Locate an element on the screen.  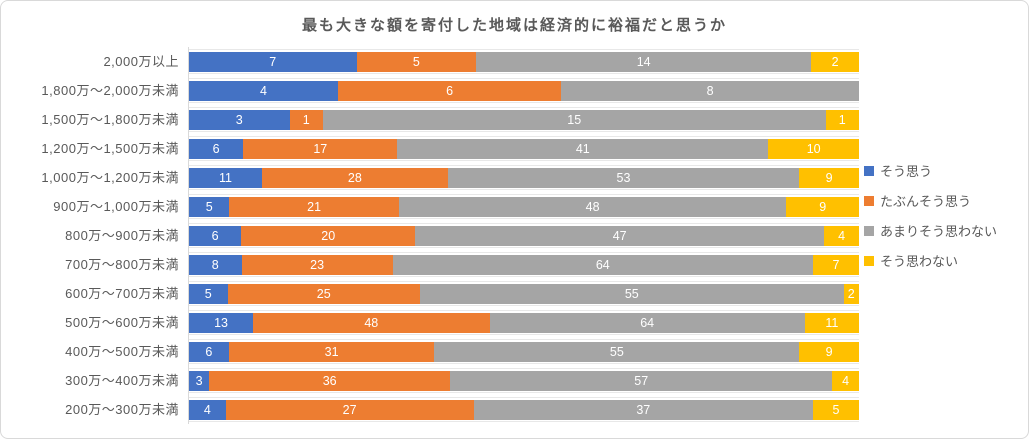
bar-row: 8 23 64 7 is located at coordinates (524, 264).